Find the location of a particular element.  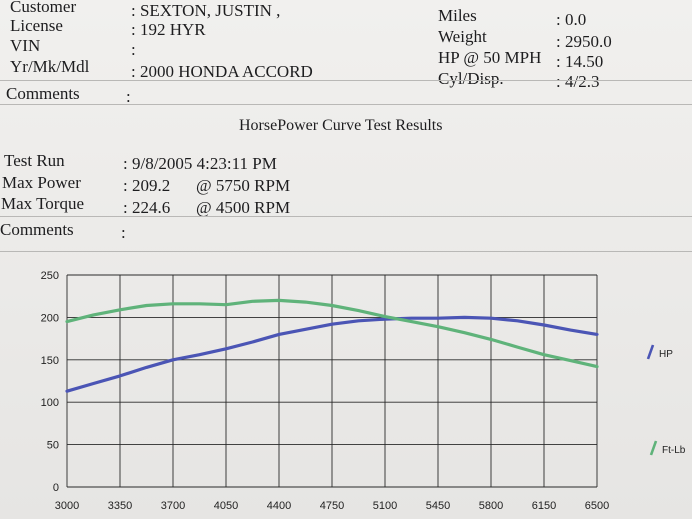

x-tick-label: 6150 is located at coordinates (544, 506).